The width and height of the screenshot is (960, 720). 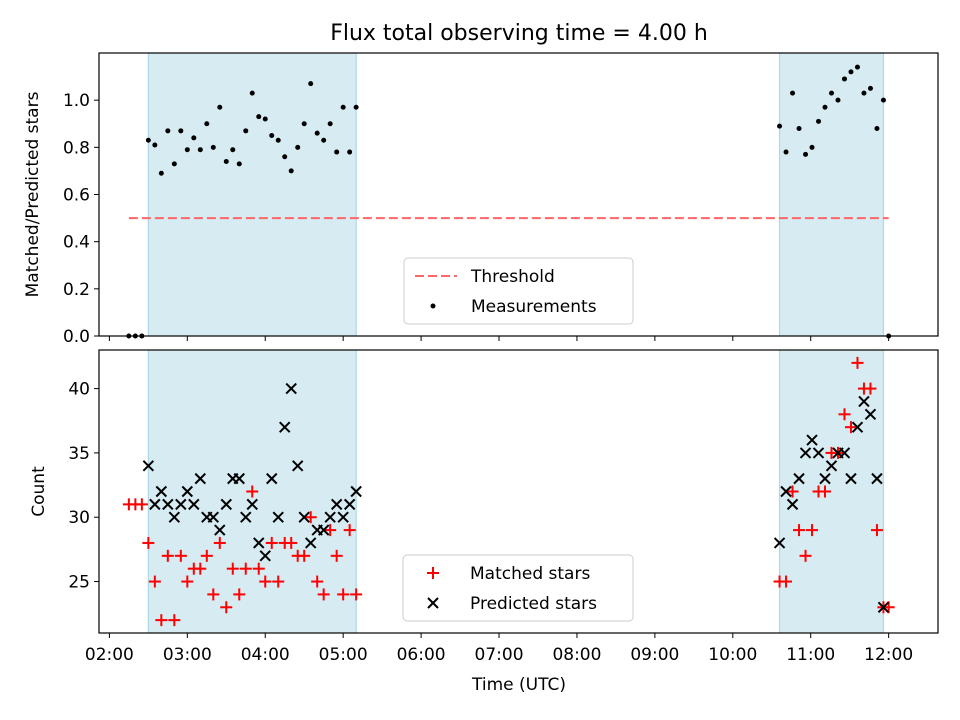 I want to click on y-tick-label: 0.8, so click(x=76, y=148).